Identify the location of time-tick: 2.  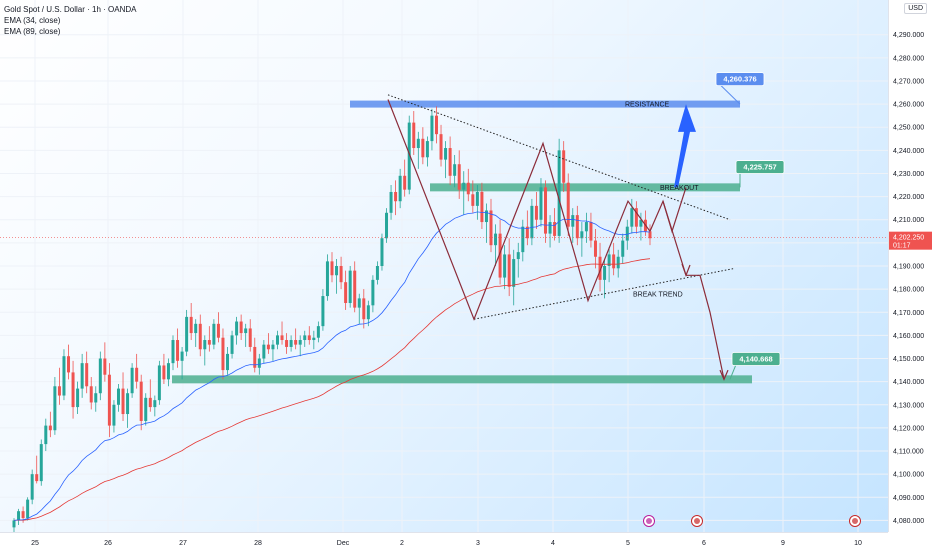
(402, 543).